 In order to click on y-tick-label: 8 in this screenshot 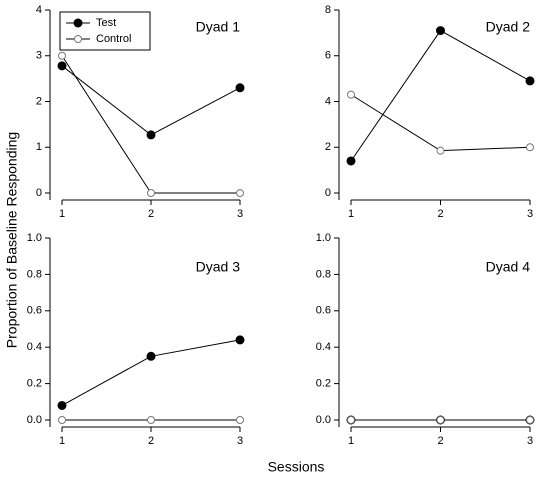, I will do `click(328, 10)`.